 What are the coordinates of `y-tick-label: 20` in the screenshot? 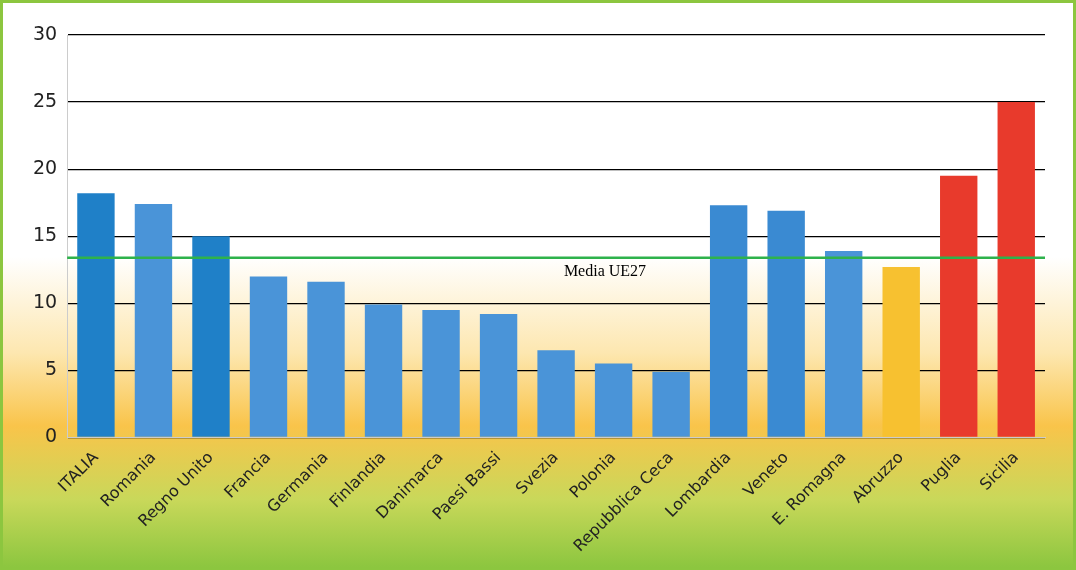 It's located at (45, 167).